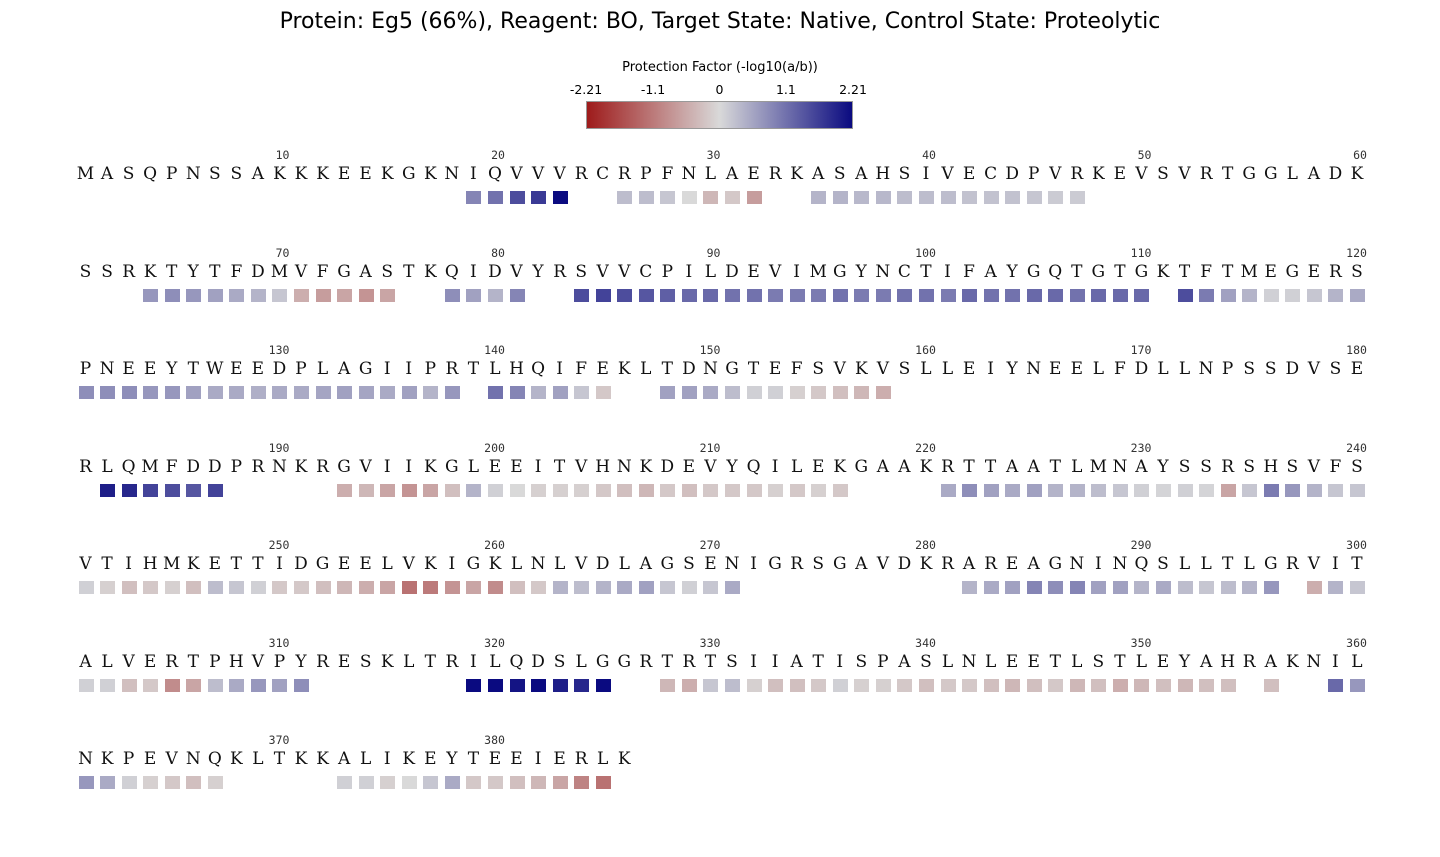  I want to click on residue-letter: F, so click(1119, 369).